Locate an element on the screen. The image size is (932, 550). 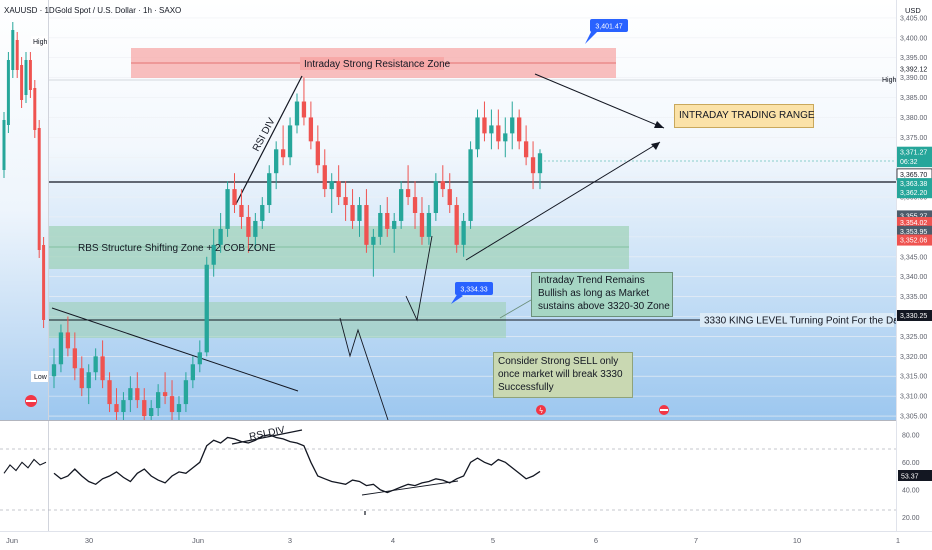
price-label-top-pointer is located at coordinates (591, 37).